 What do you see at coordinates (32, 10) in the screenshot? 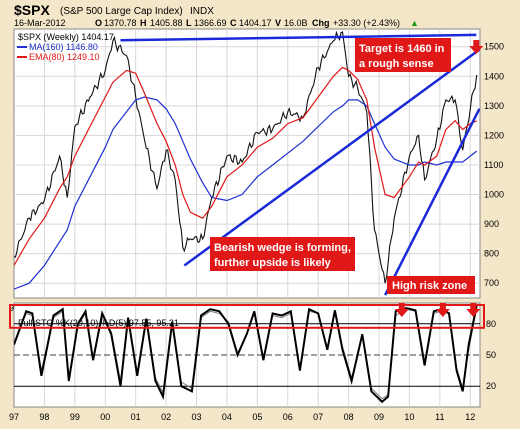
I see `symbol-title: $SPX` at bounding box center [32, 10].